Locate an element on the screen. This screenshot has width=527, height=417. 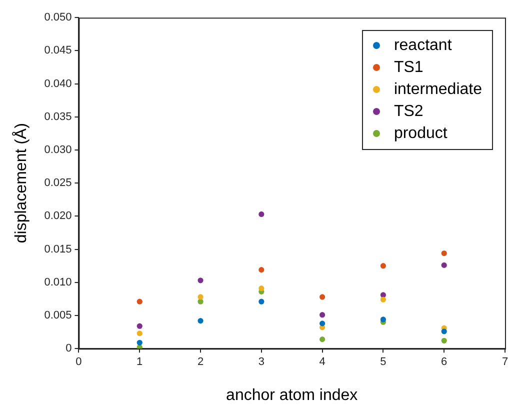
x-tick-label: 0 is located at coordinates (79, 362).